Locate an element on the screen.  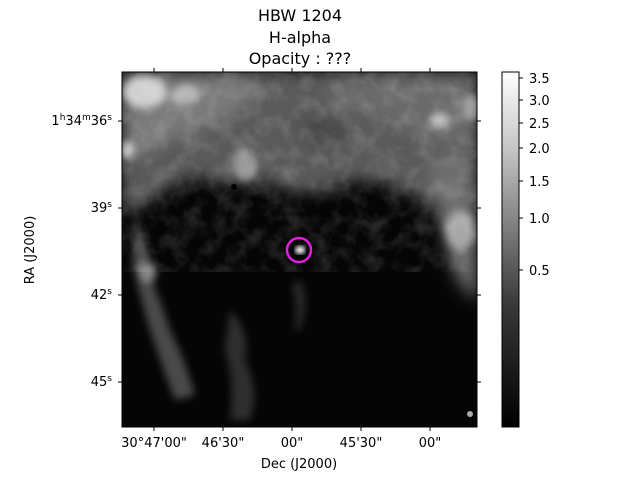
colorbar is located at coordinates (510, 249).